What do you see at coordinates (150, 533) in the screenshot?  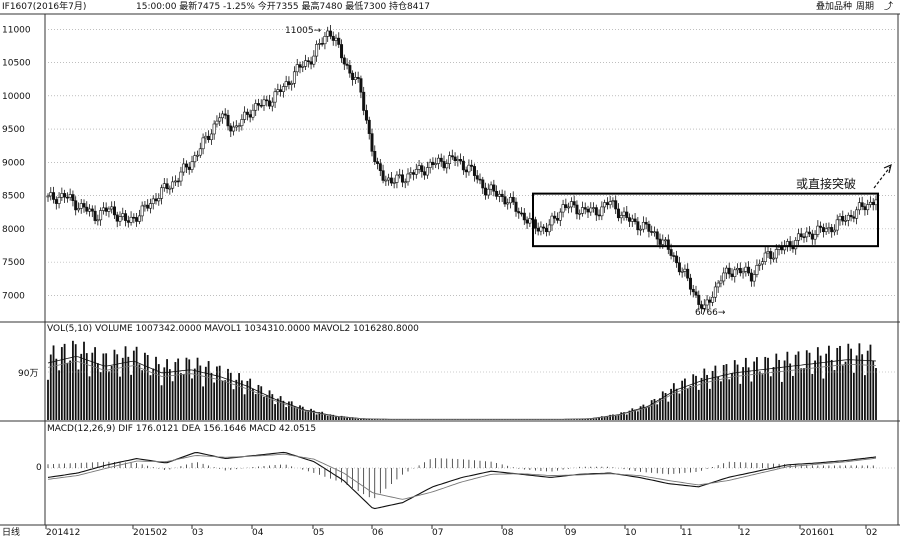 I see `x-tick-label: 201502` at bounding box center [150, 533].